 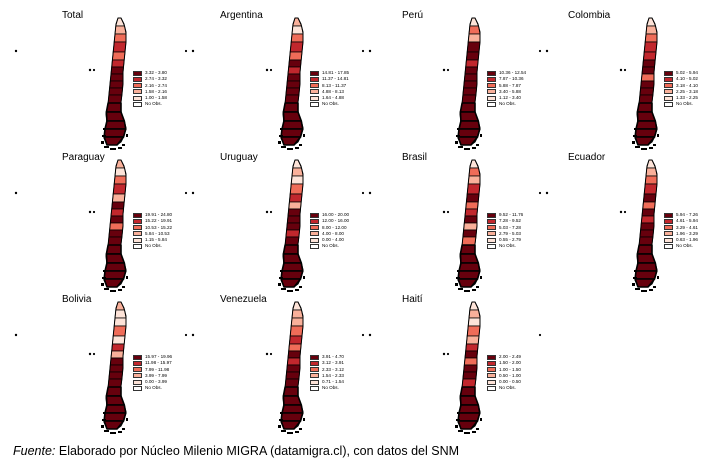 What do you see at coordinates (329, 234) in the screenshot?
I see `legend-entry: 4.00 - 8.00` at bounding box center [329, 234].